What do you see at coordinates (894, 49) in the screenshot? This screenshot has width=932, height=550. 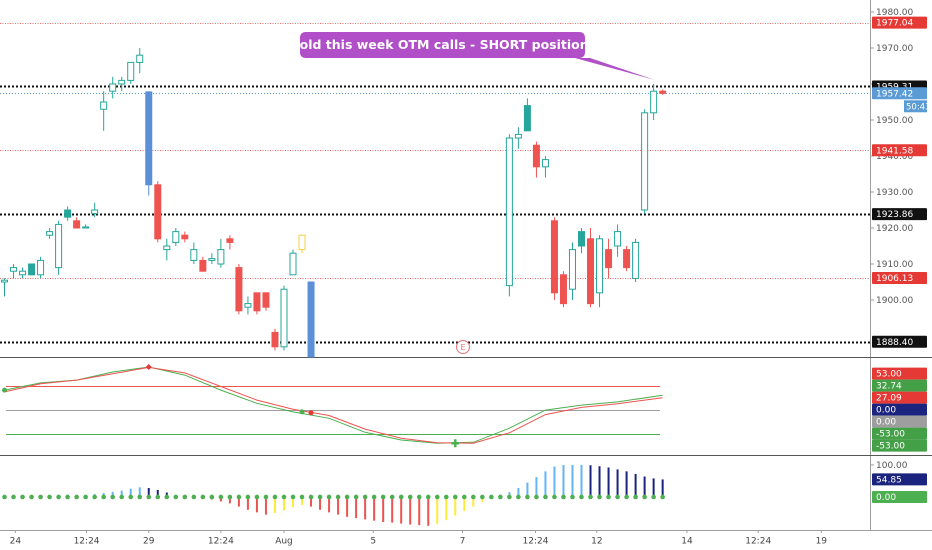 I see `y-tick-label: 1970.00` at bounding box center [894, 49].